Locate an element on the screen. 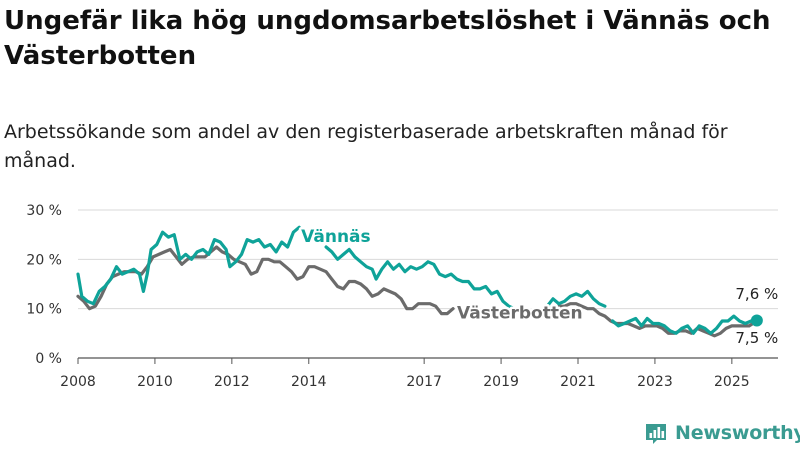 The width and height of the screenshot is (800, 450). x-tick-label: 2021 is located at coordinates (578, 382).